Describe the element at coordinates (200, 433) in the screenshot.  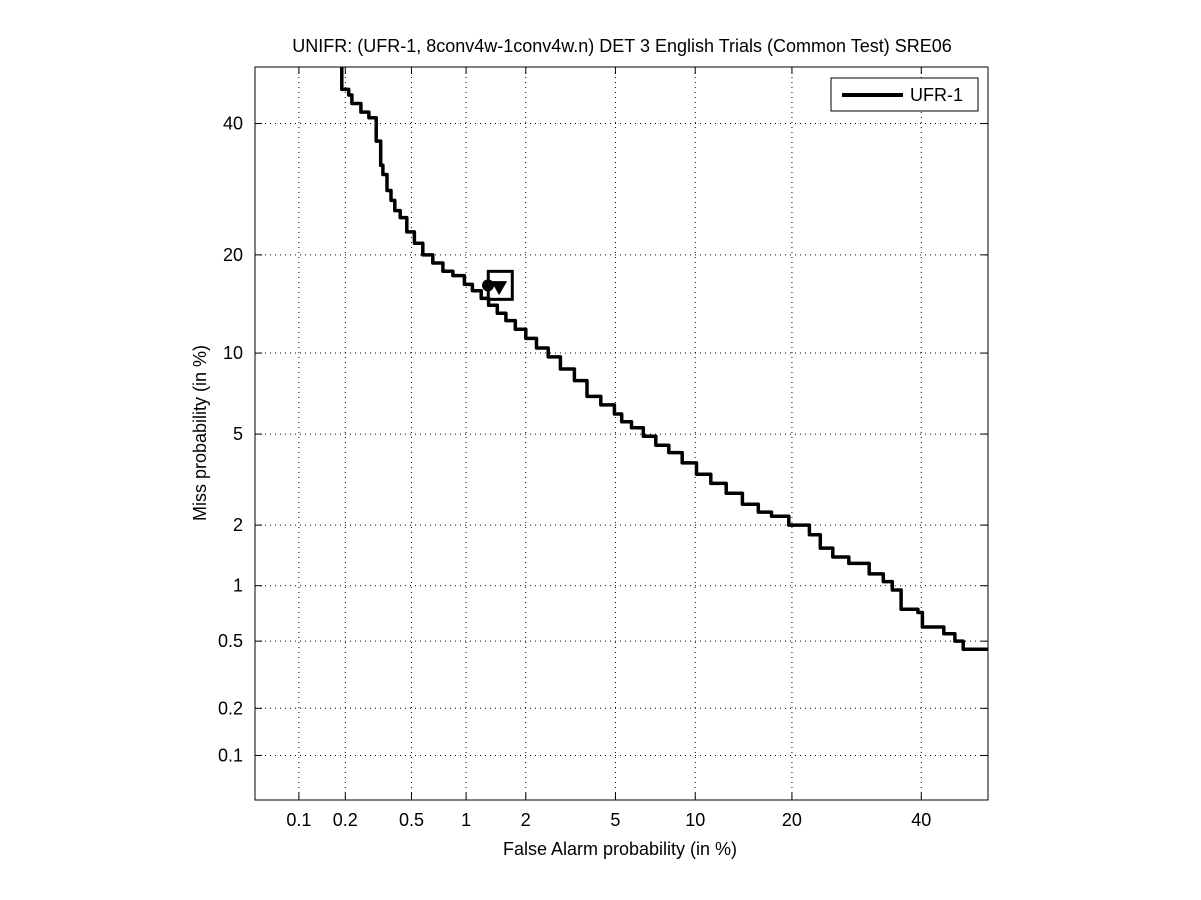
I see `y-axis-label: Miss probability (in %)` at that location.